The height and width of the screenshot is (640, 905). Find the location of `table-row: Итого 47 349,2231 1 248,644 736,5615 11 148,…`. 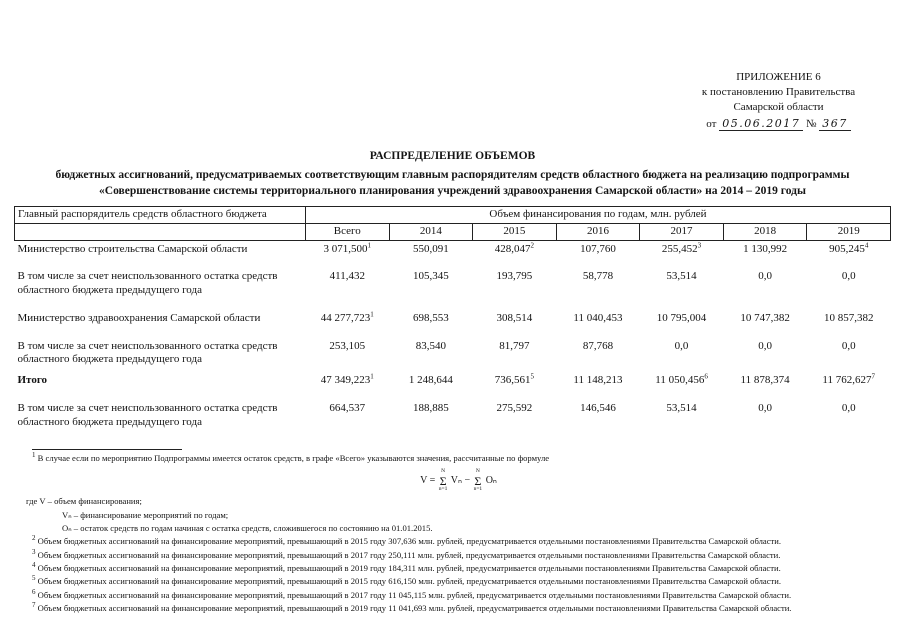

table-row: Итого 47 349,2231 1 248,644 736,5615 11 148,… is located at coordinates (453, 379).